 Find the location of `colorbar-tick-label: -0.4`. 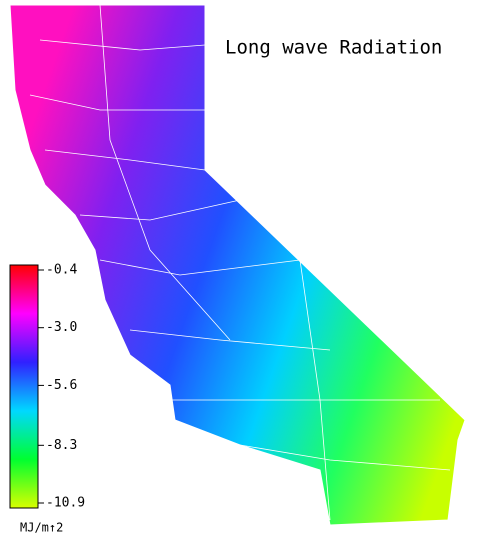

colorbar-tick-label: -0.4 is located at coordinates (61, 270).